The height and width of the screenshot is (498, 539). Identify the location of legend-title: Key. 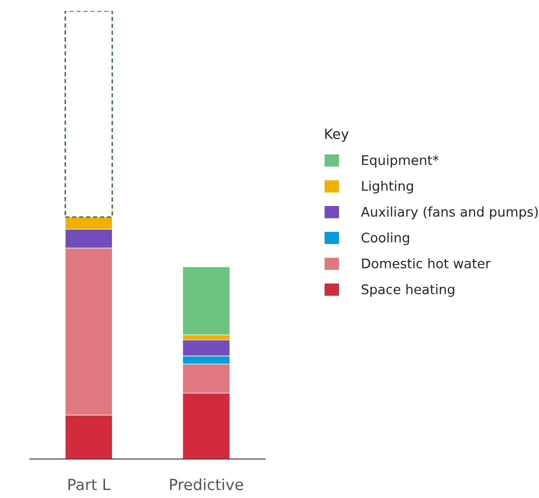
(337, 135).